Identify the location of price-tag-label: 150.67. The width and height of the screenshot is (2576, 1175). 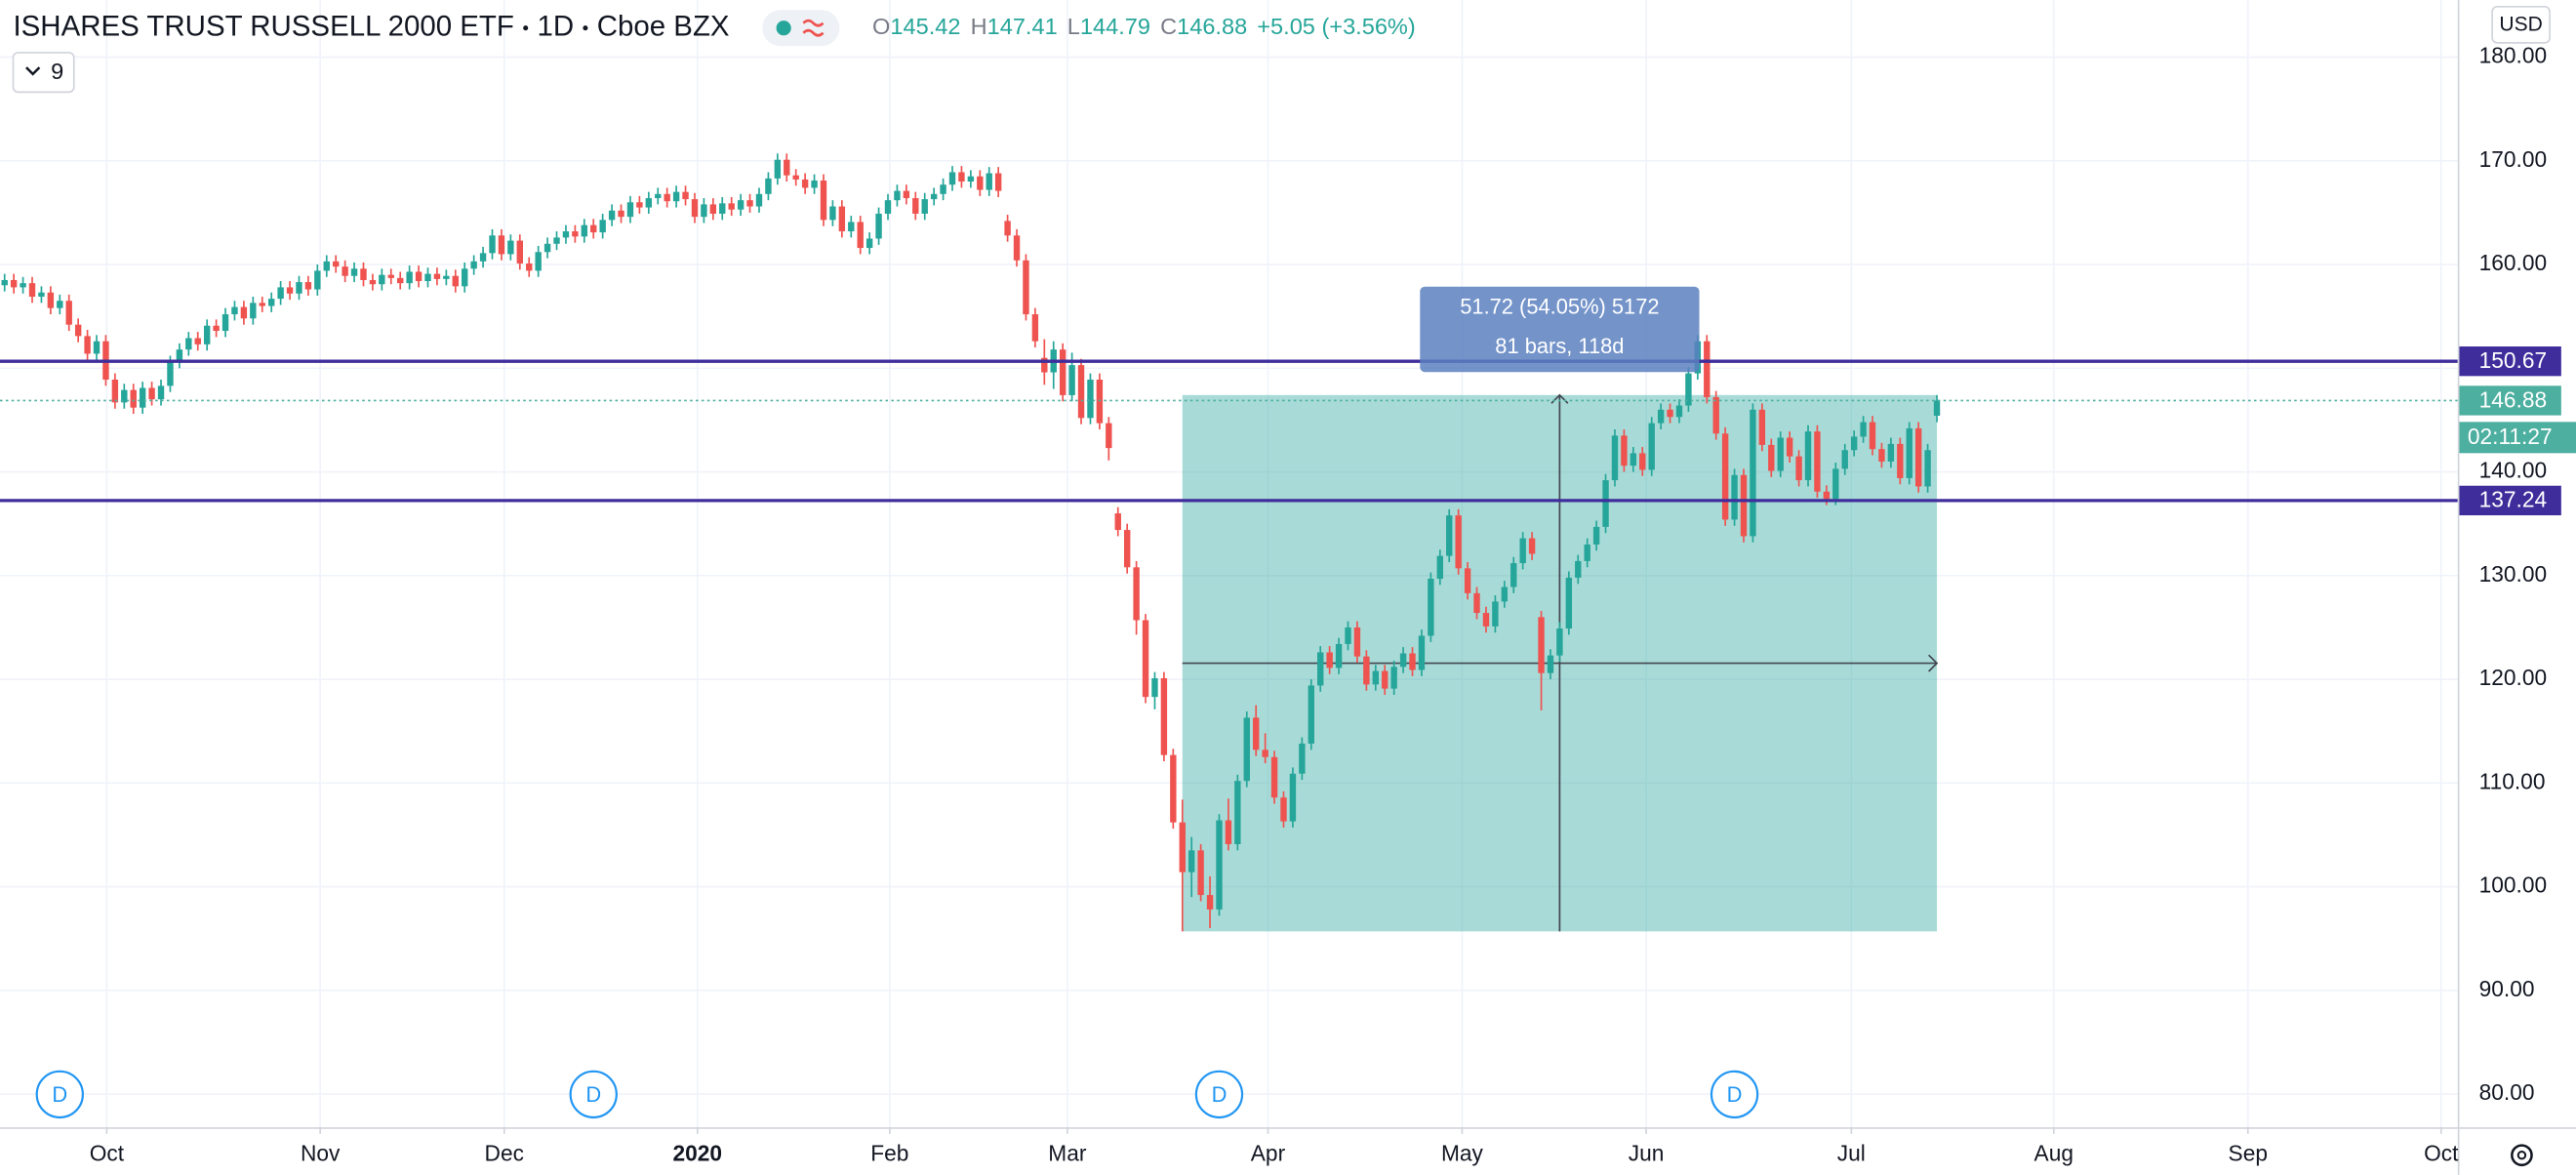
(2513, 360).